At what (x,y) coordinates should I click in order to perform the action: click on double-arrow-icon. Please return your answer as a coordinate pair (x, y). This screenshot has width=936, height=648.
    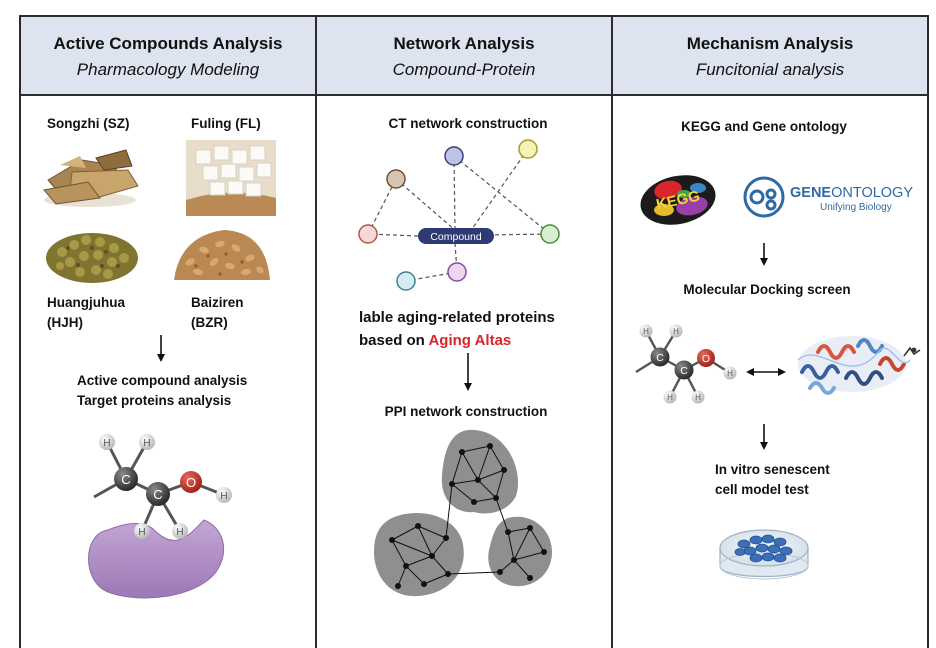
    Looking at the image, I should click on (766, 372).